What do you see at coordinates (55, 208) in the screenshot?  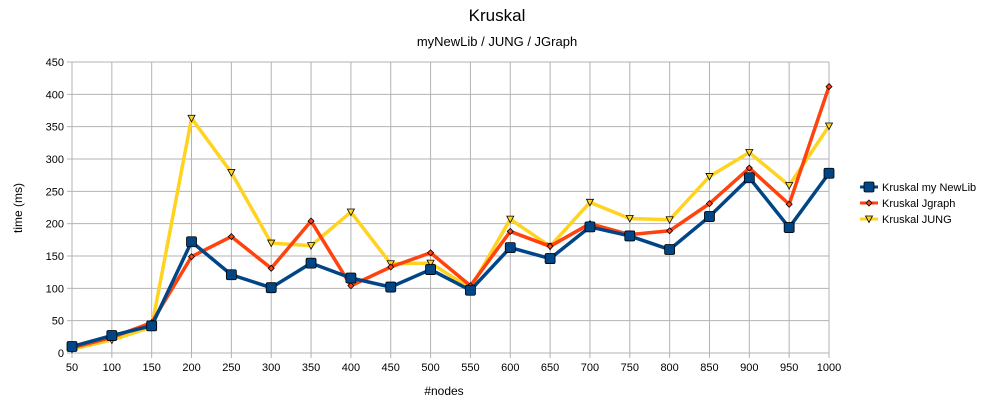 I see `y-axis-ticks: 0 50 100 150 200 250 300 350 400 450` at bounding box center [55, 208].